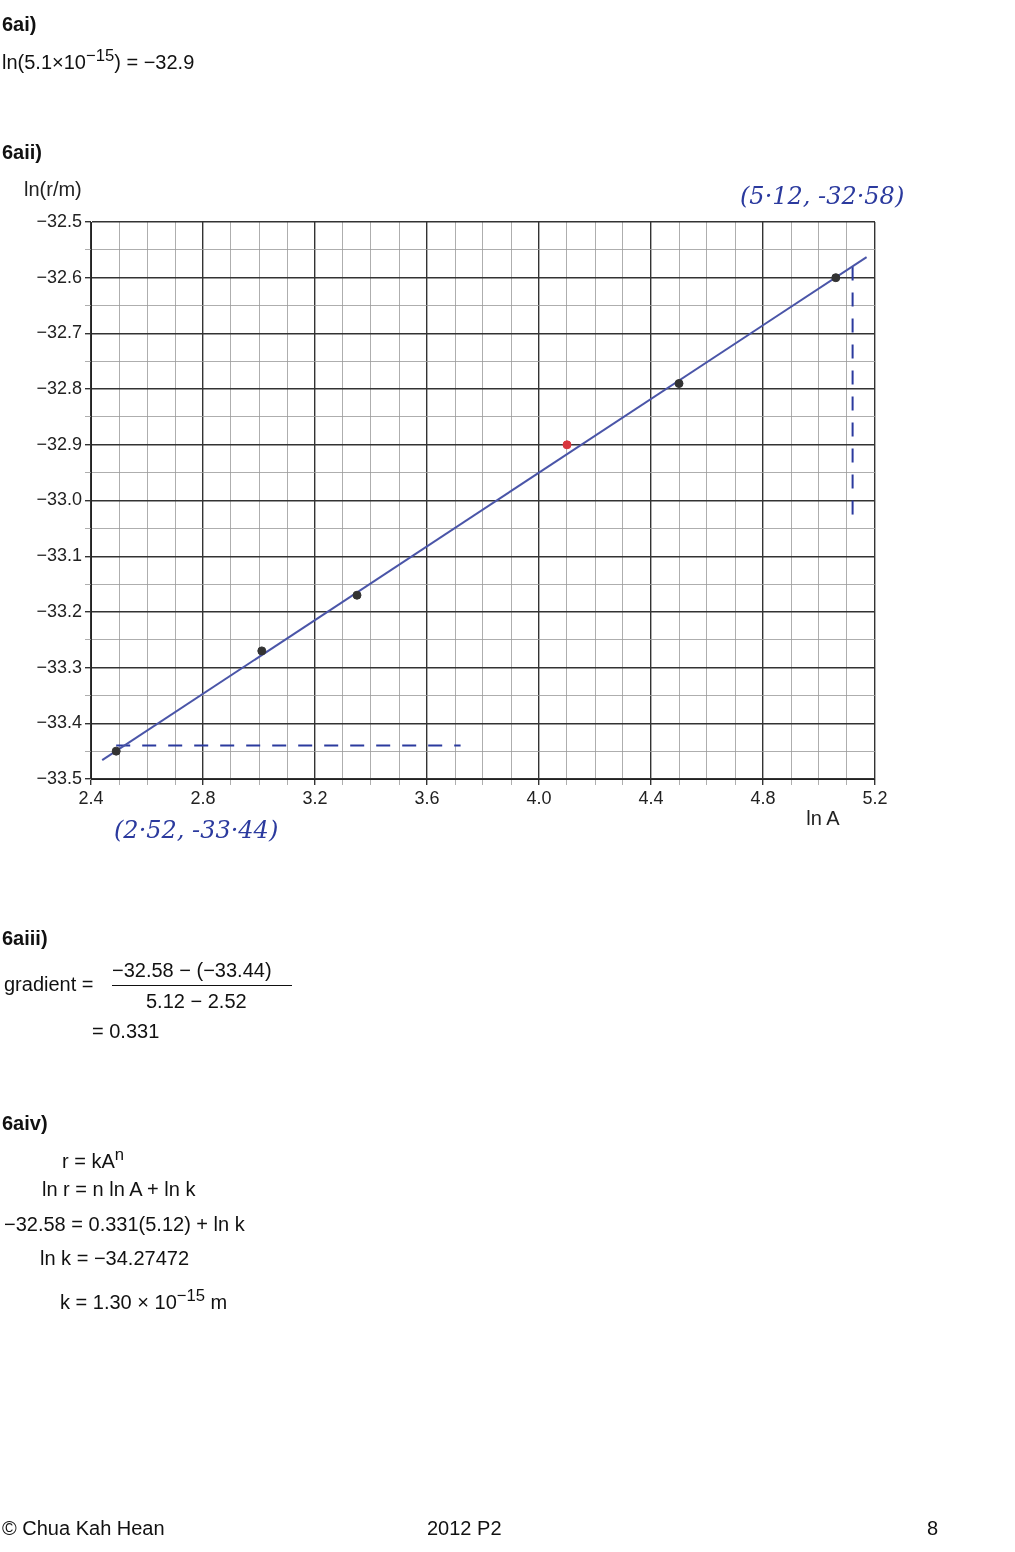 This screenshot has width=1015, height=1552. I want to click on y-tick-label: −32.7, so click(59, 332).